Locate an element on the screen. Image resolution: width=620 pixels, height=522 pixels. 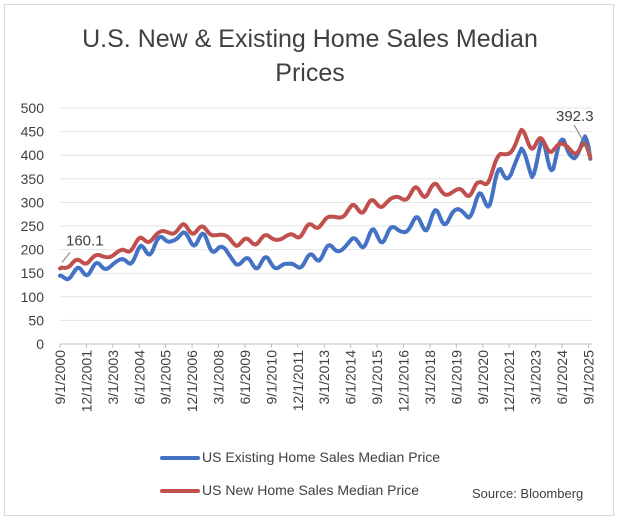
x-tick-label: 9/1/2000 is located at coordinates (60, 377).